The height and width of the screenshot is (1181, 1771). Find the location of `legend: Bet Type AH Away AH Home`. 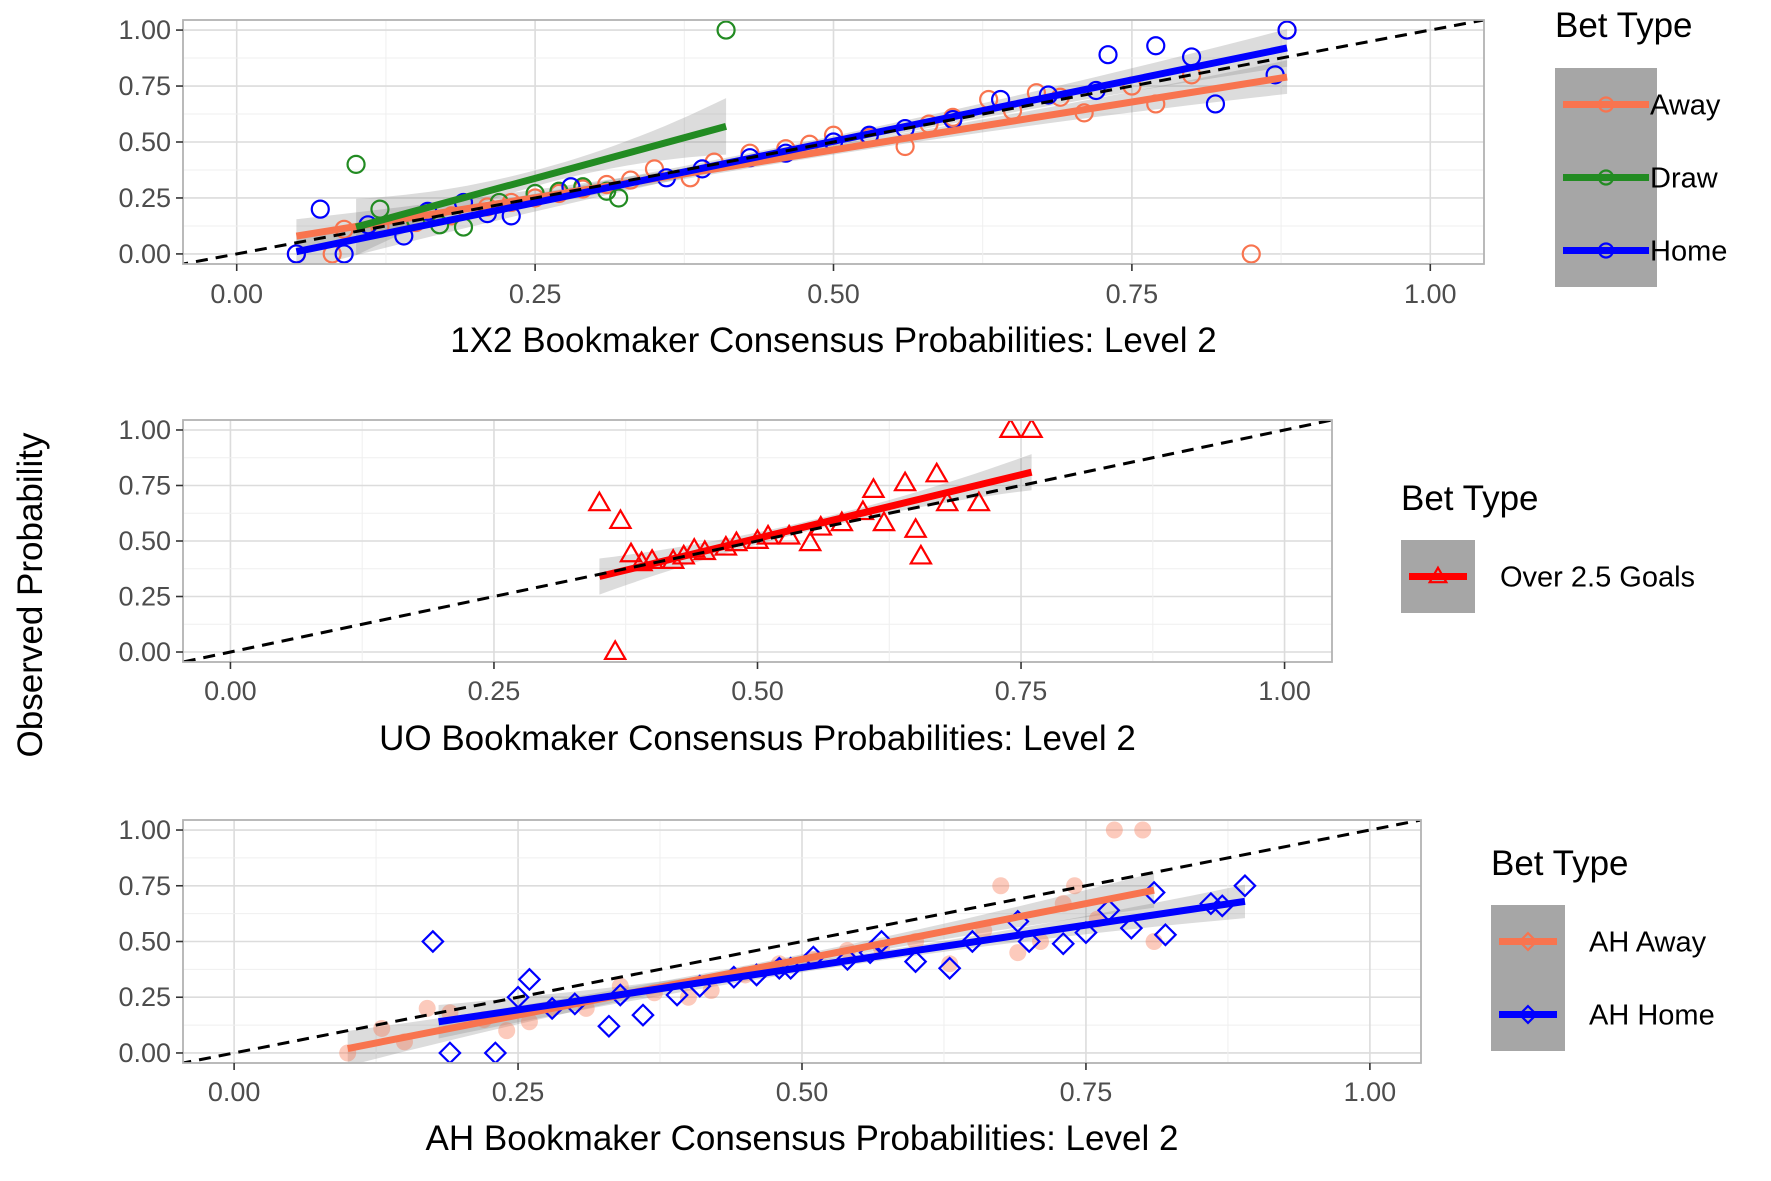

legend: Bet Type AH Away AH Home is located at coordinates (1603, 947).